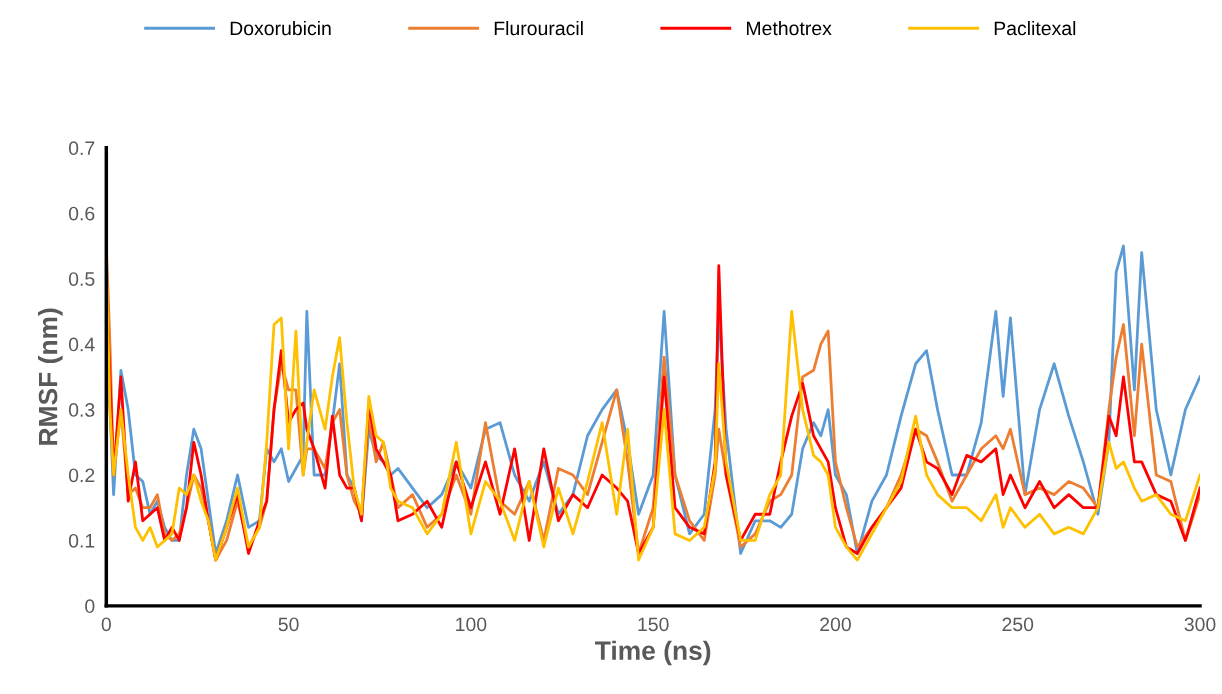 Image resolution: width=1222 pixels, height=694 pixels. Describe the element at coordinates (538, 28) in the screenshot. I see `legend-label: Flurouracil` at that location.